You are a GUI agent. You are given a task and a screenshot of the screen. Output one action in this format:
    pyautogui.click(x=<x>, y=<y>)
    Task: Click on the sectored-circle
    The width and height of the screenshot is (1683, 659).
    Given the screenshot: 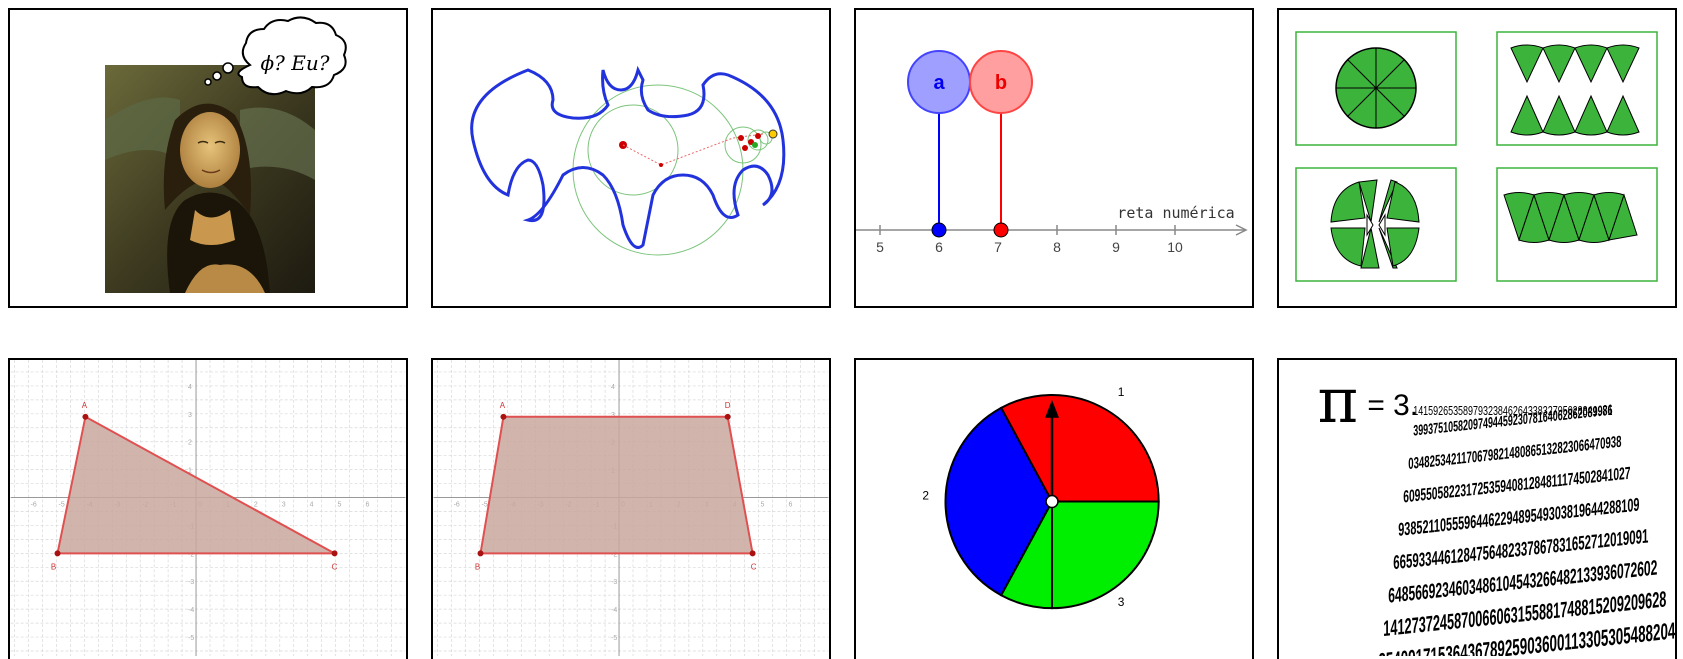 What is the action you would take?
    pyautogui.click(x=1376, y=88)
    